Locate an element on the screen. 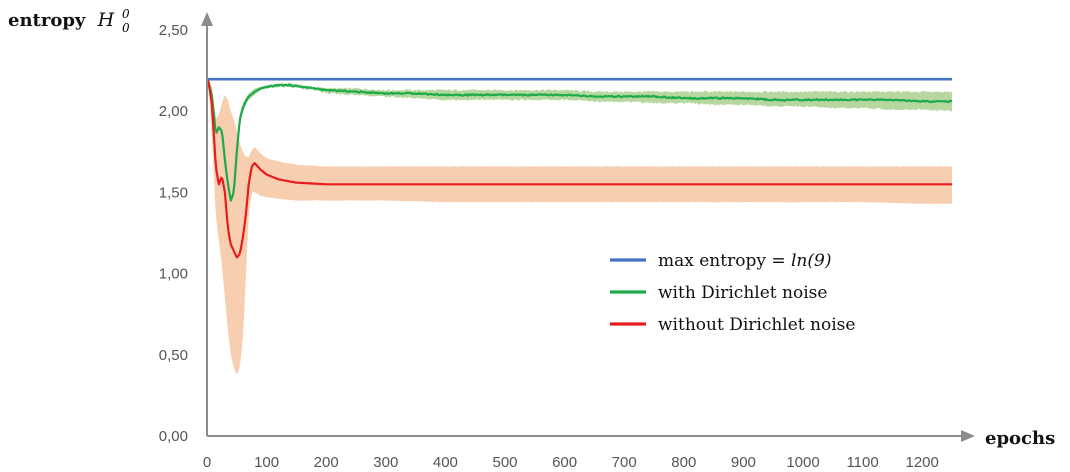 The image size is (1070, 472). y-axis-title-subscript: 0 is located at coordinates (126, 28).